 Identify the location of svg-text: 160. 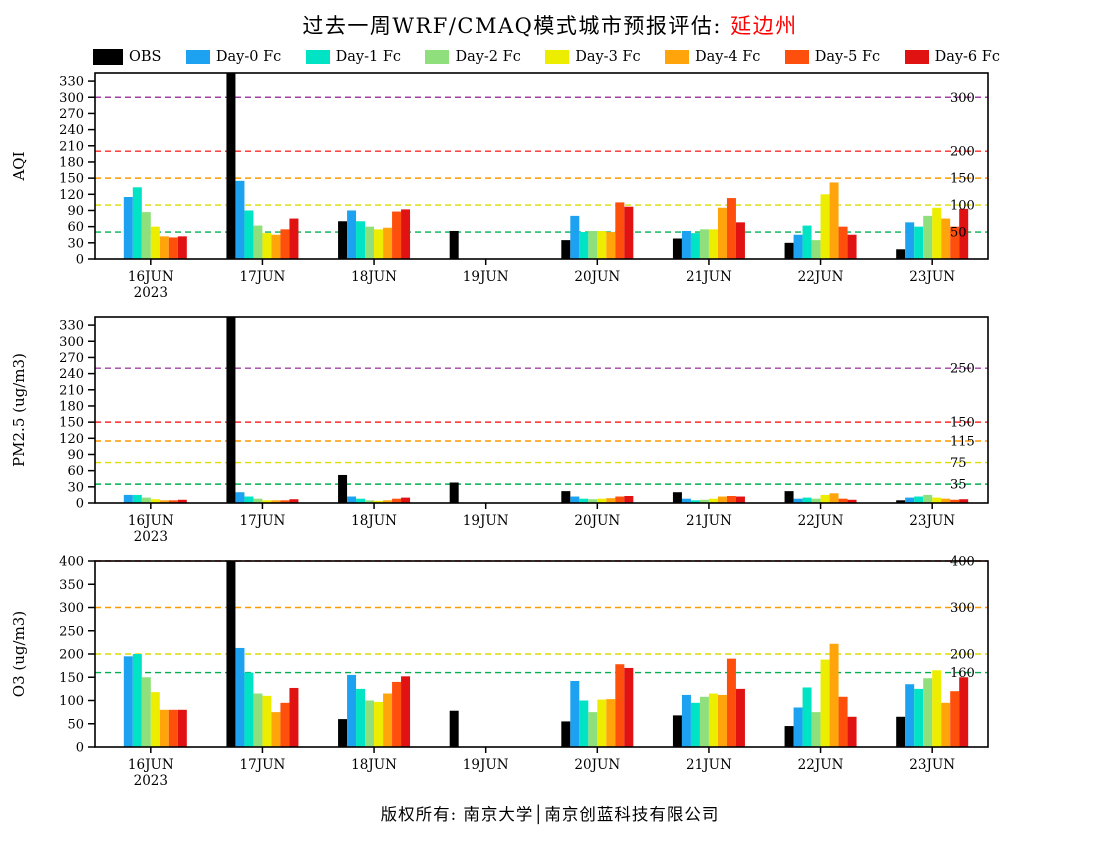
(962, 673).